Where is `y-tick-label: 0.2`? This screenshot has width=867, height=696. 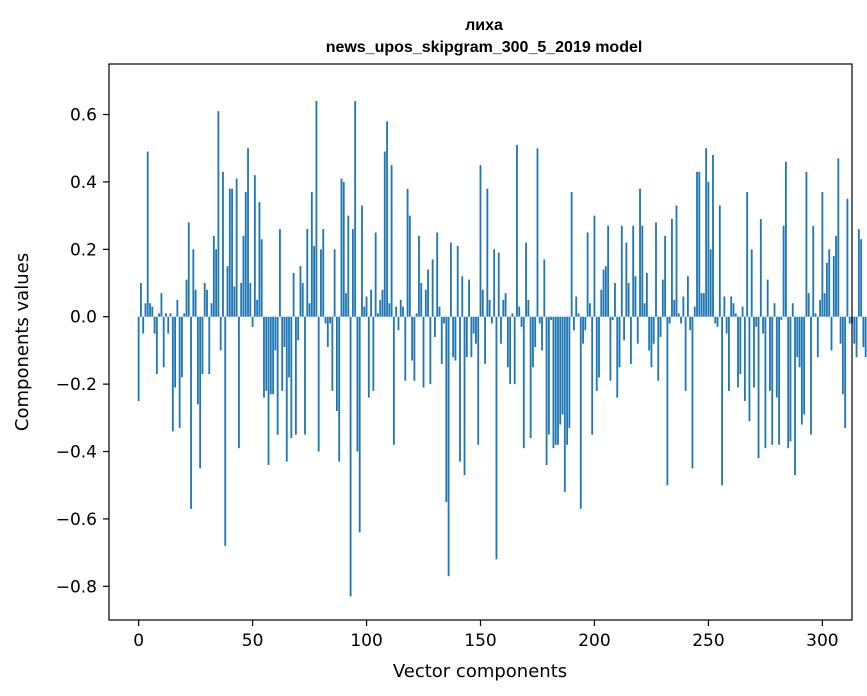 y-tick-label: 0.2 is located at coordinates (83, 250).